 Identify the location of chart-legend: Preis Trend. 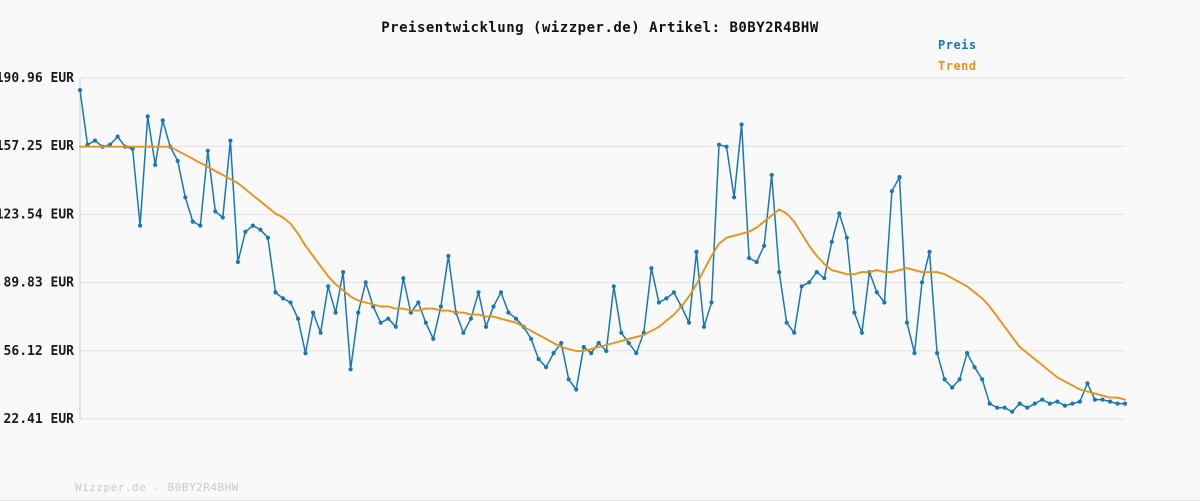
(957, 55).